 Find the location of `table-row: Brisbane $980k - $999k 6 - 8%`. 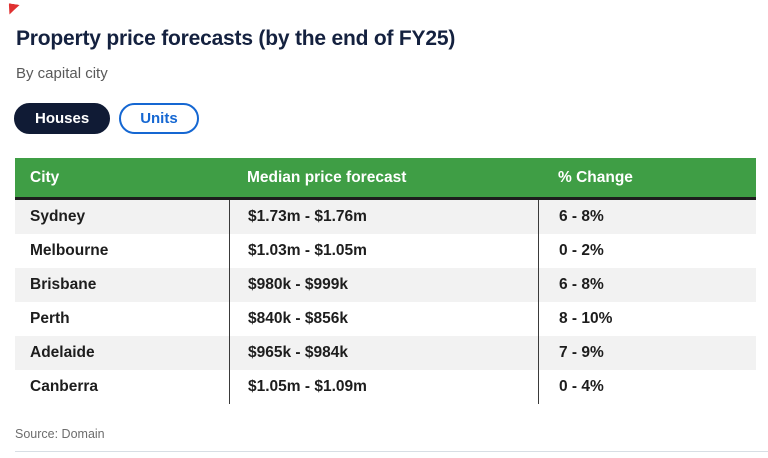

table-row: Brisbane $980k - $999k 6 - 8% is located at coordinates (385, 285).